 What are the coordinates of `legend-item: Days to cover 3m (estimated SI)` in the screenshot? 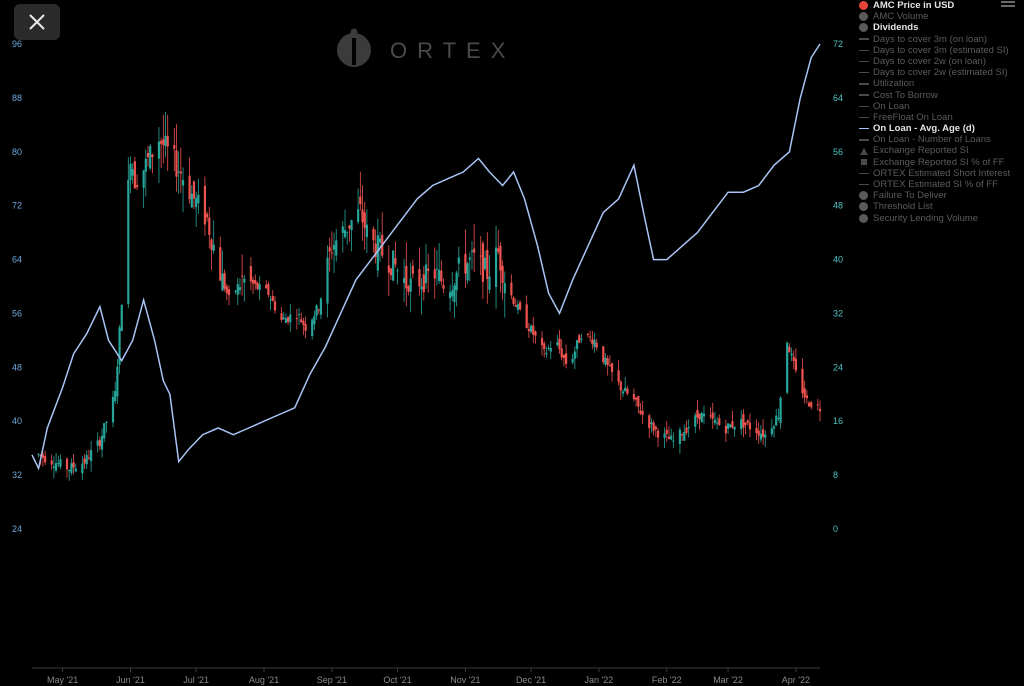 It's located at (941, 50).